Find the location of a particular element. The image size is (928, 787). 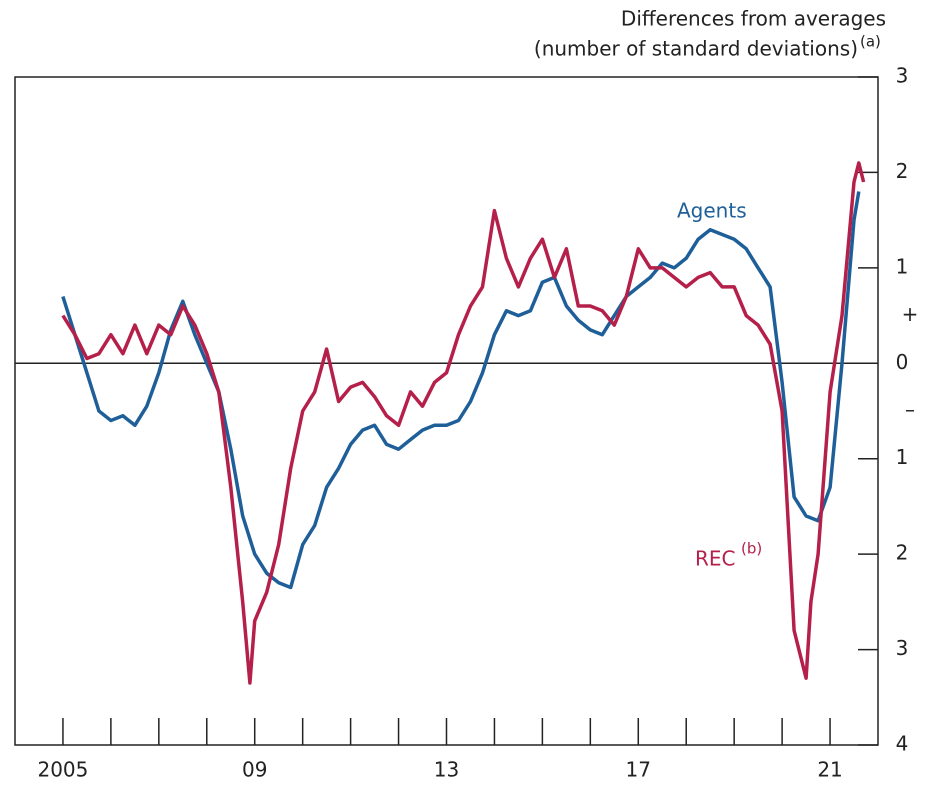

sign-label: – is located at coordinates (910, 410).